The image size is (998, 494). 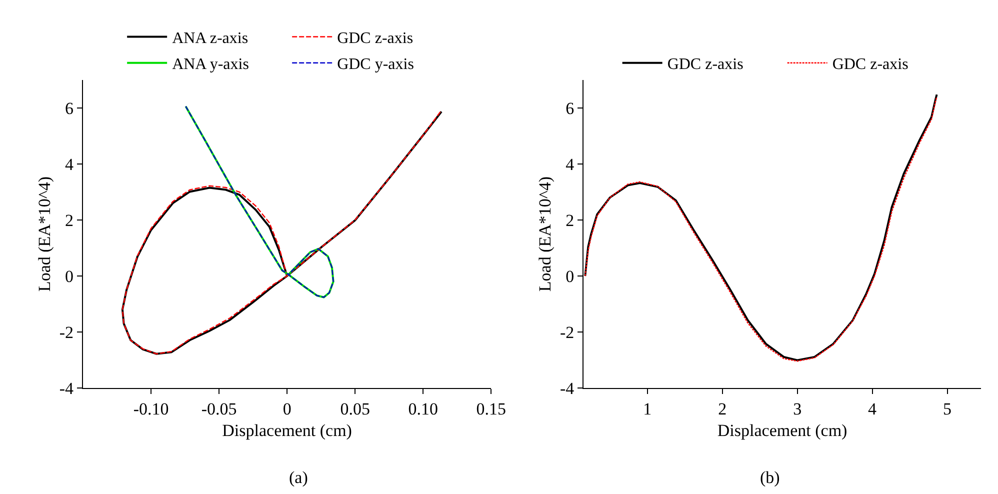 What do you see at coordinates (797, 409) in the screenshot?
I see `x-tick-label: 3` at bounding box center [797, 409].